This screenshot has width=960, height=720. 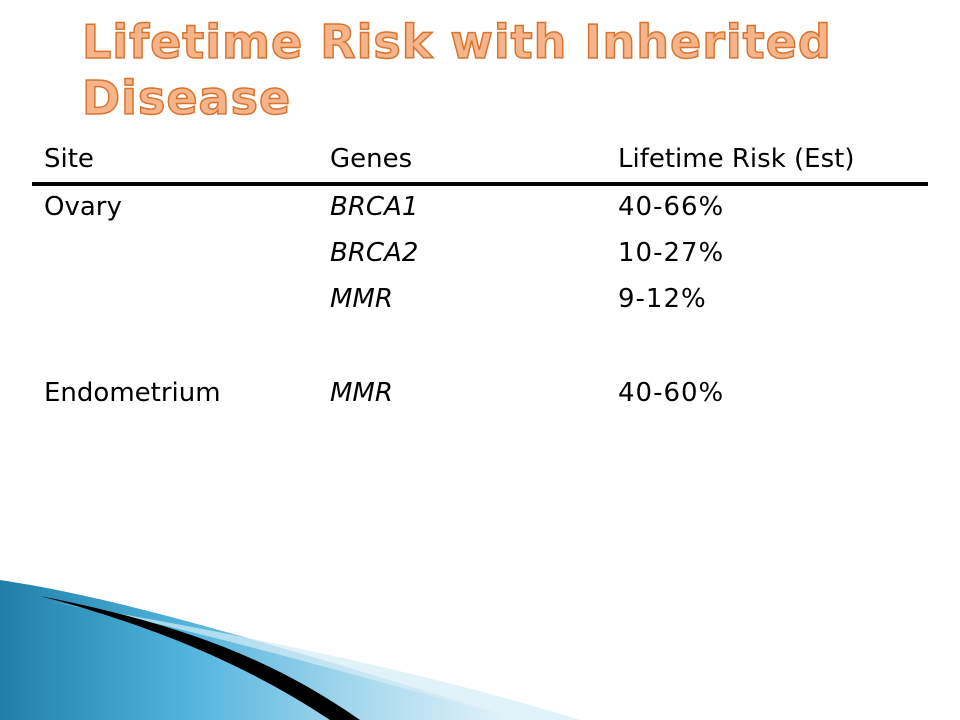 I want to click on row-gene: BRCA2, so click(x=374, y=253).